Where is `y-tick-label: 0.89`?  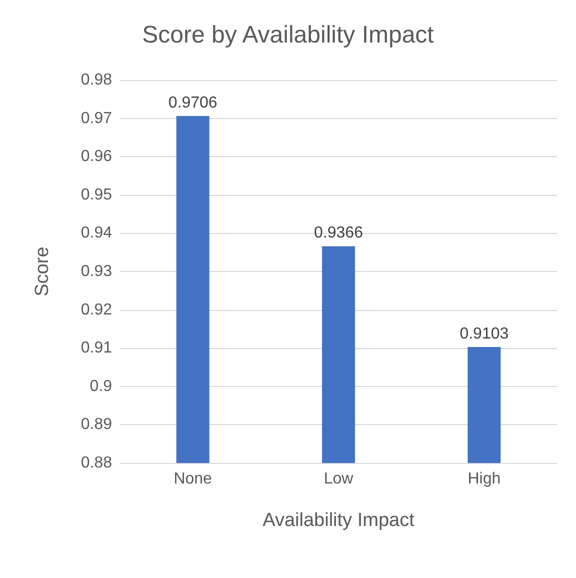 y-tick-label: 0.89 is located at coordinates (96, 425).